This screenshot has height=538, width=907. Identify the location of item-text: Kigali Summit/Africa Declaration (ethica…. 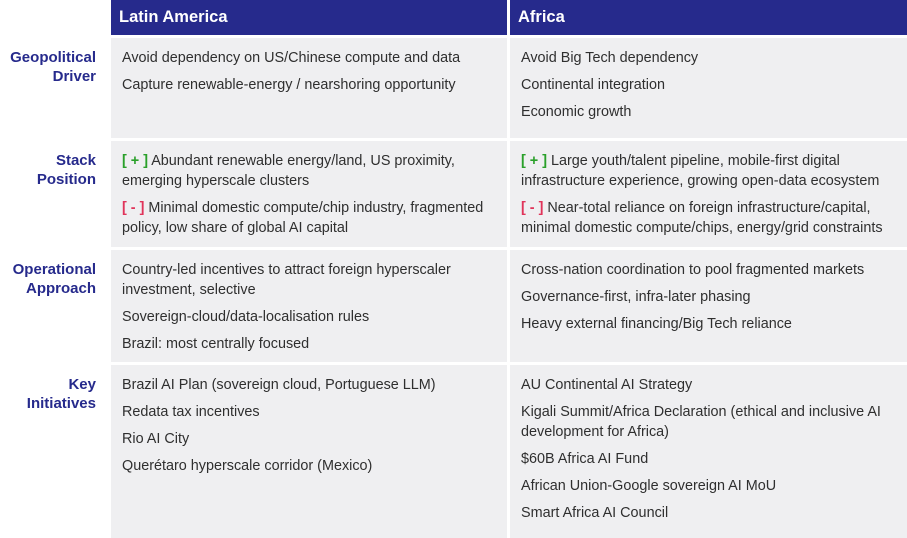
(701, 422).